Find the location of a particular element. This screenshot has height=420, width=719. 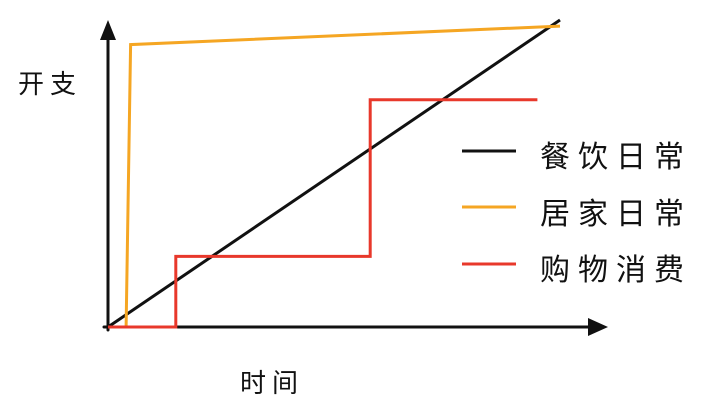

x-axis-title: 时间 is located at coordinates (272, 384).